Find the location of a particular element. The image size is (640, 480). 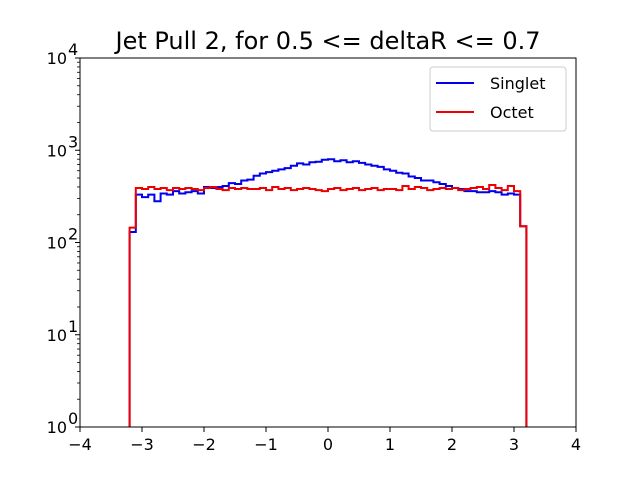

x-tick-label: 0 is located at coordinates (328, 444).